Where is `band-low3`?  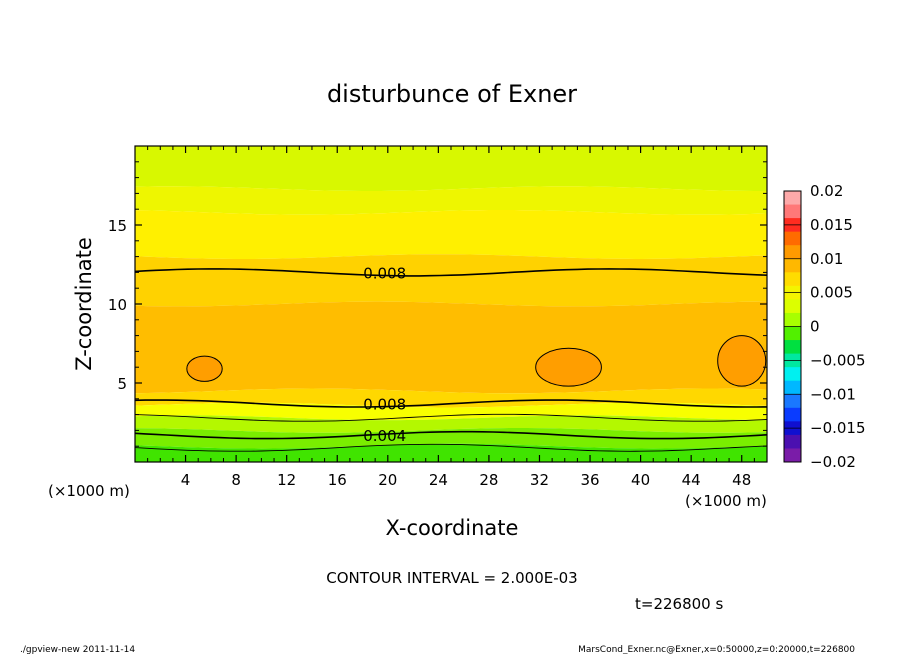 band-low3 is located at coordinates (451, 438).